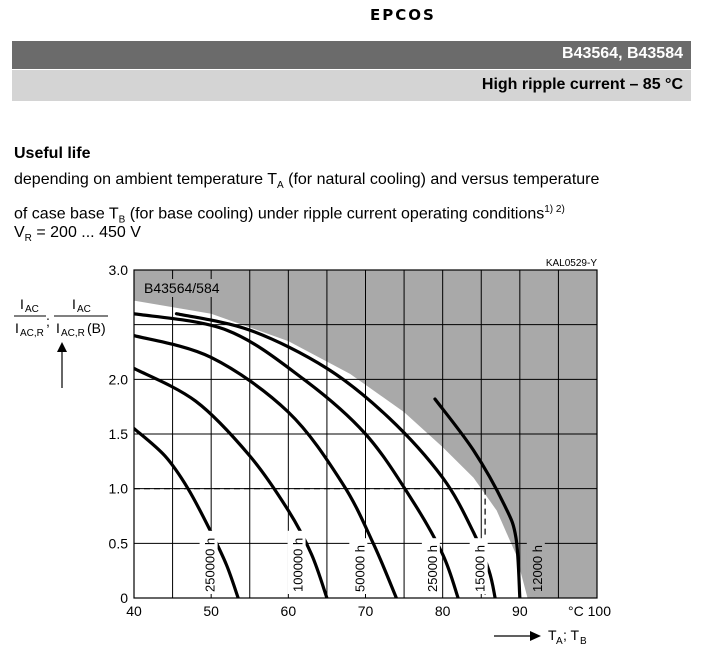  What do you see at coordinates (124, 598) in the screenshot?
I see `y-tick-label: 0` at bounding box center [124, 598].